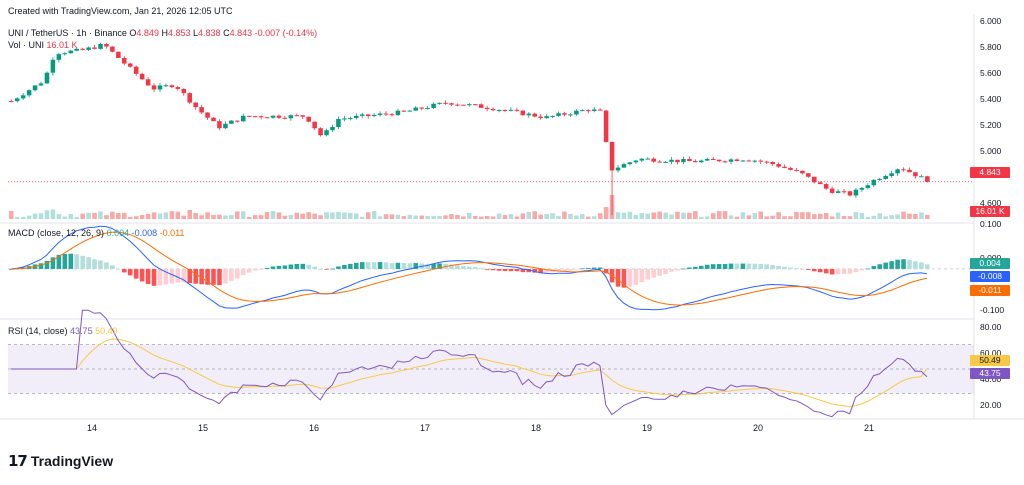 The width and height of the screenshot is (1024, 485). I want to click on macd-axis-label: 0.100, so click(991, 224).